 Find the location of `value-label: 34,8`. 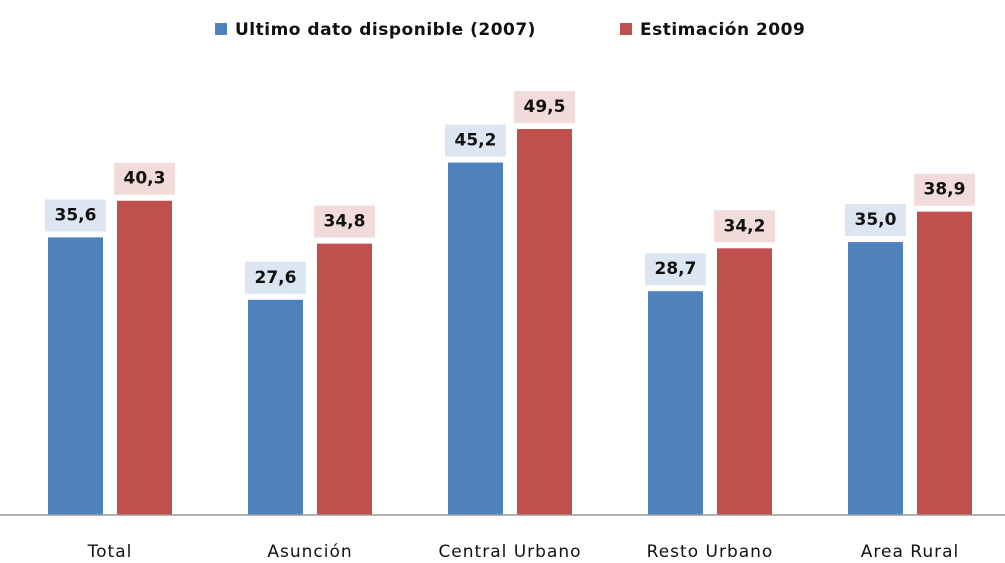

value-label: 34,8 is located at coordinates (345, 222).